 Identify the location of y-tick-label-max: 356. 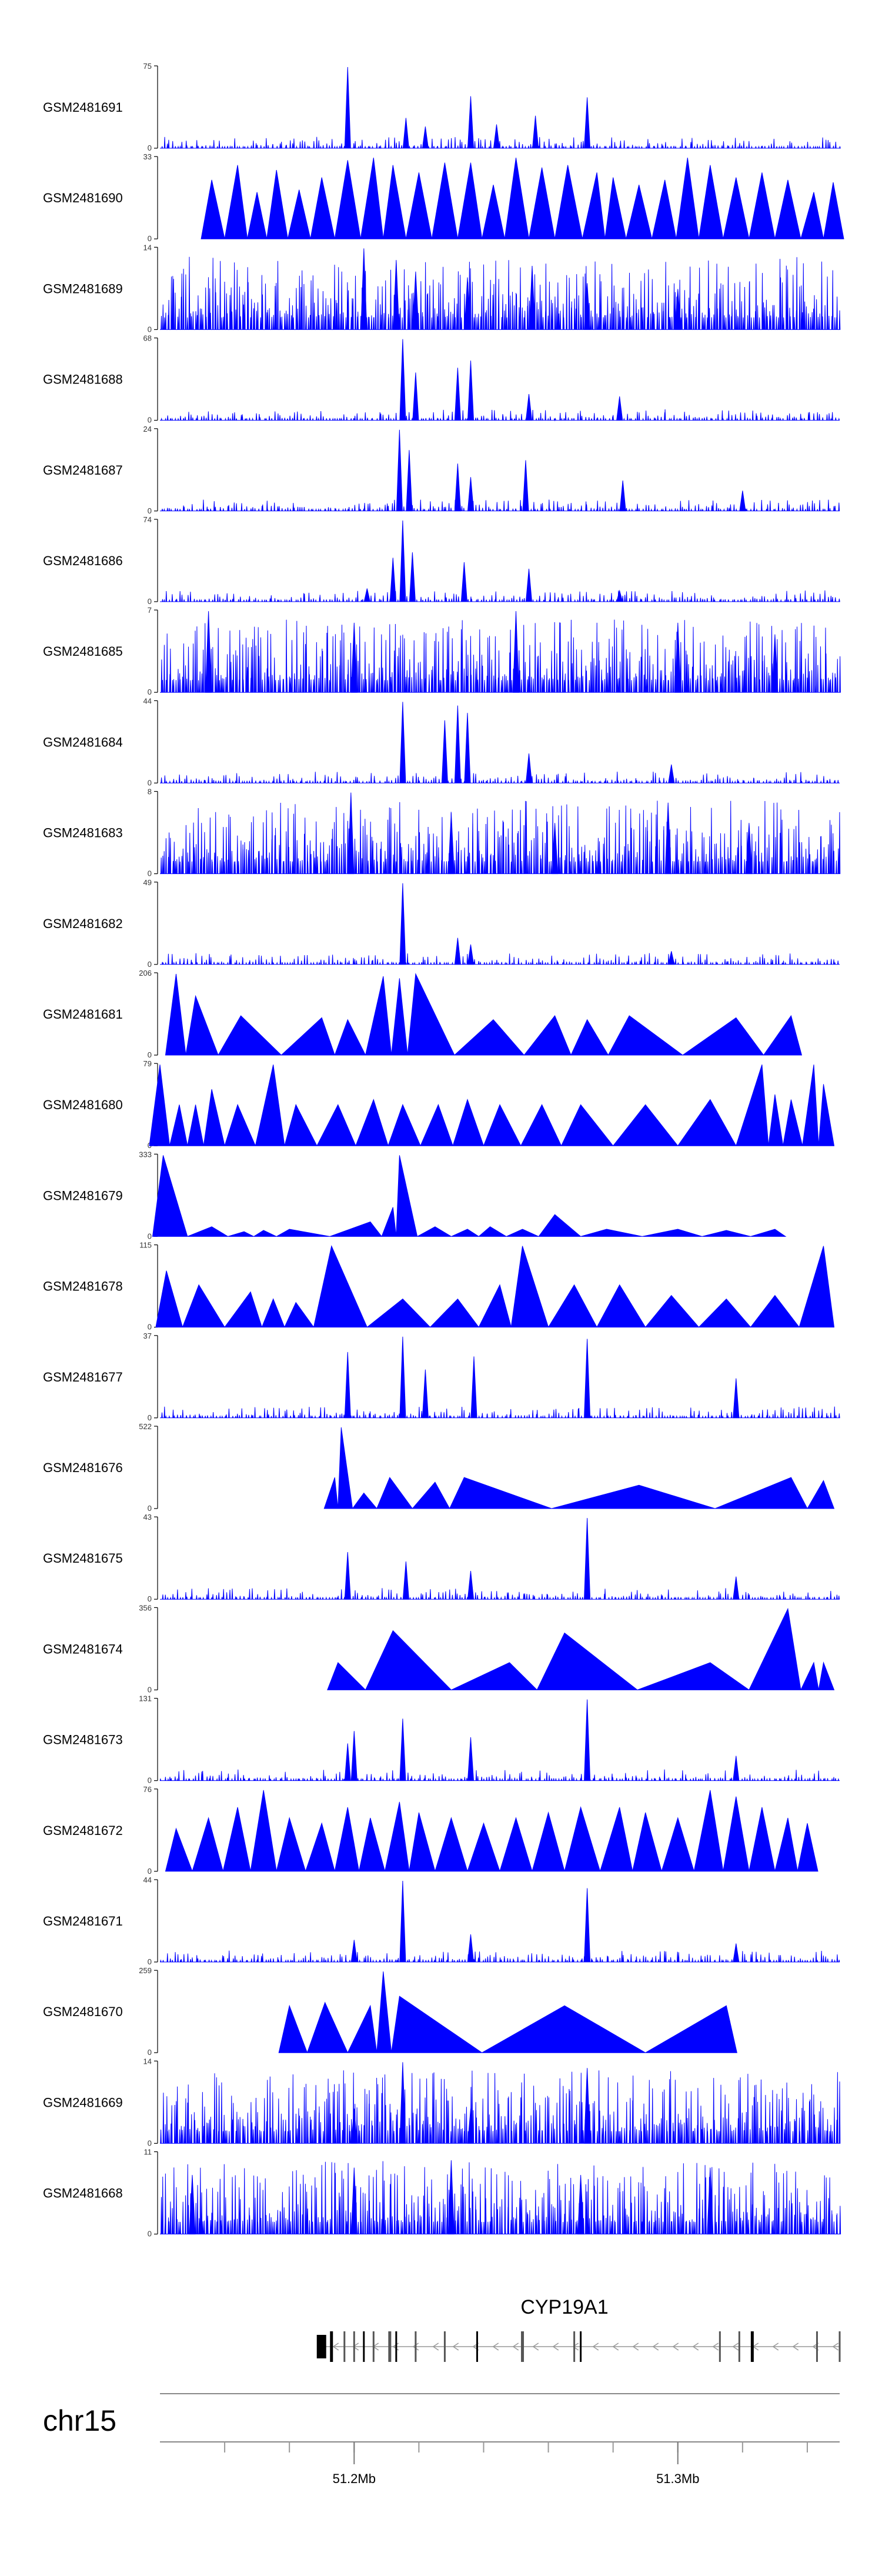
(145, 1607).